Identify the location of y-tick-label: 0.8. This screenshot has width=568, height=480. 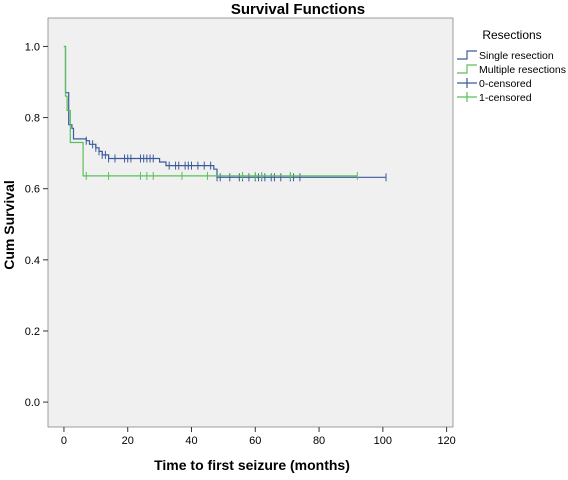
(32, 119).